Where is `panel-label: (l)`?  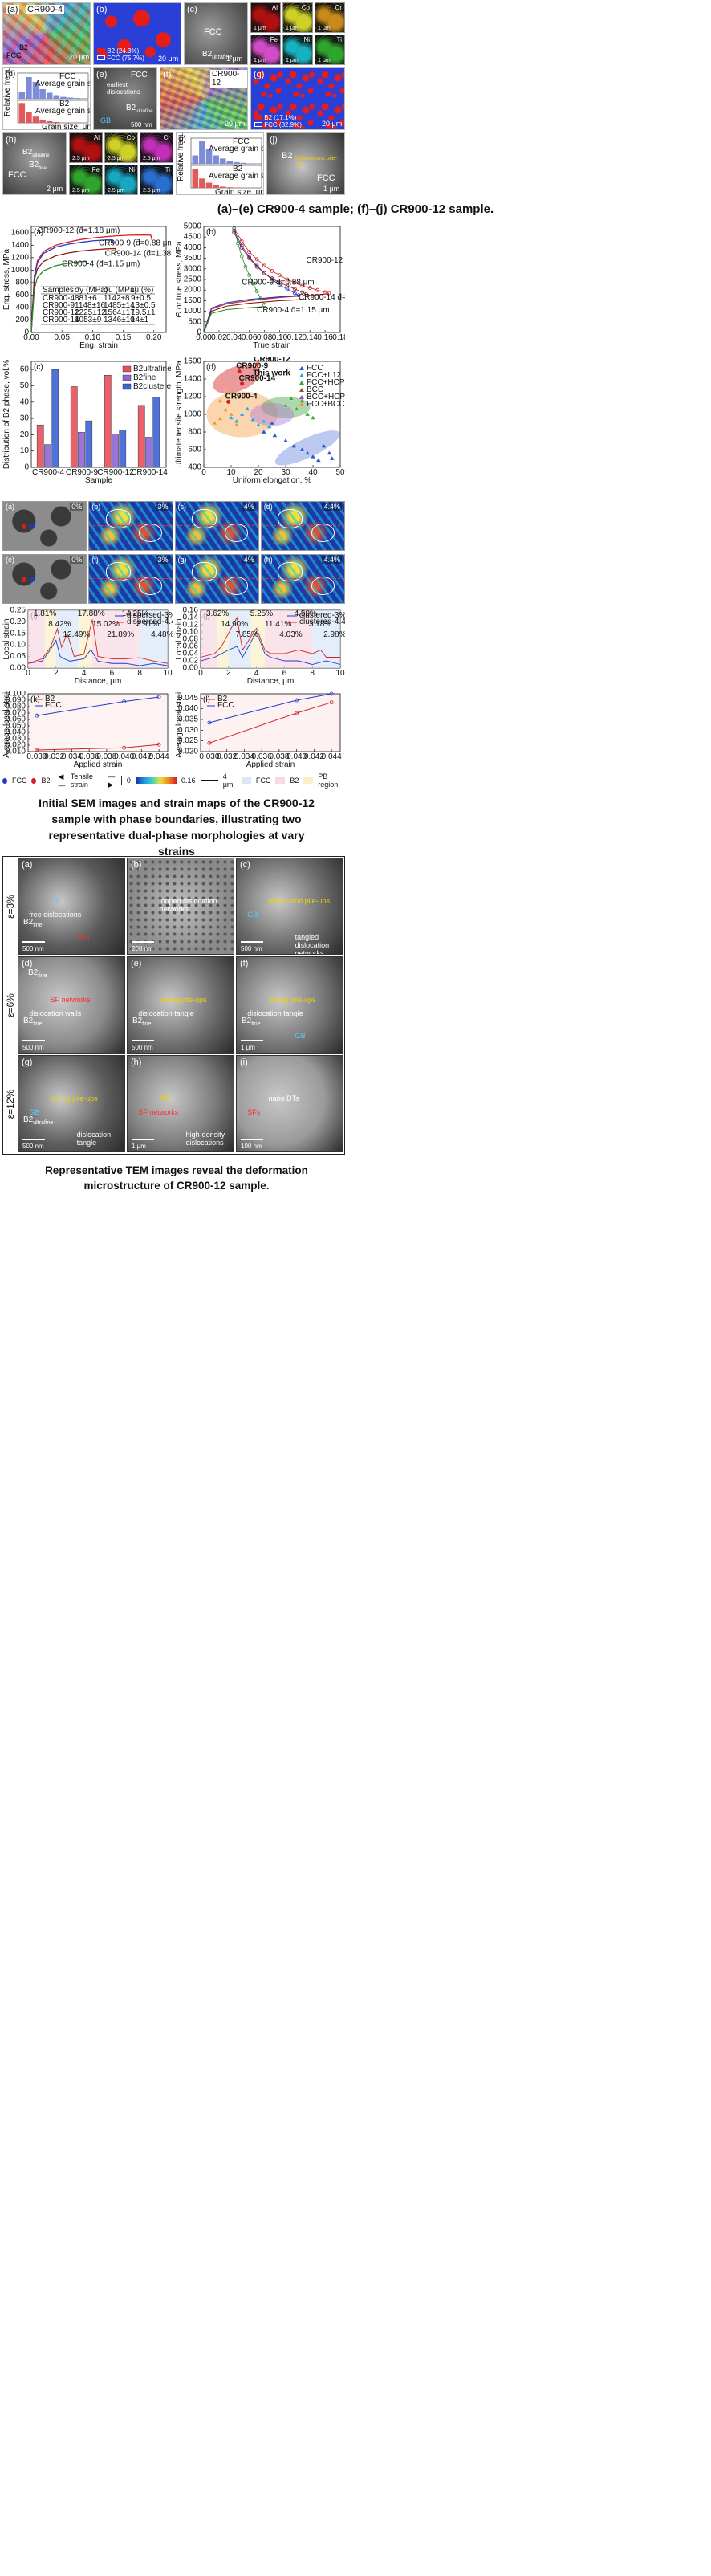 panel-label: (l) is located at coordinates (206, 699).